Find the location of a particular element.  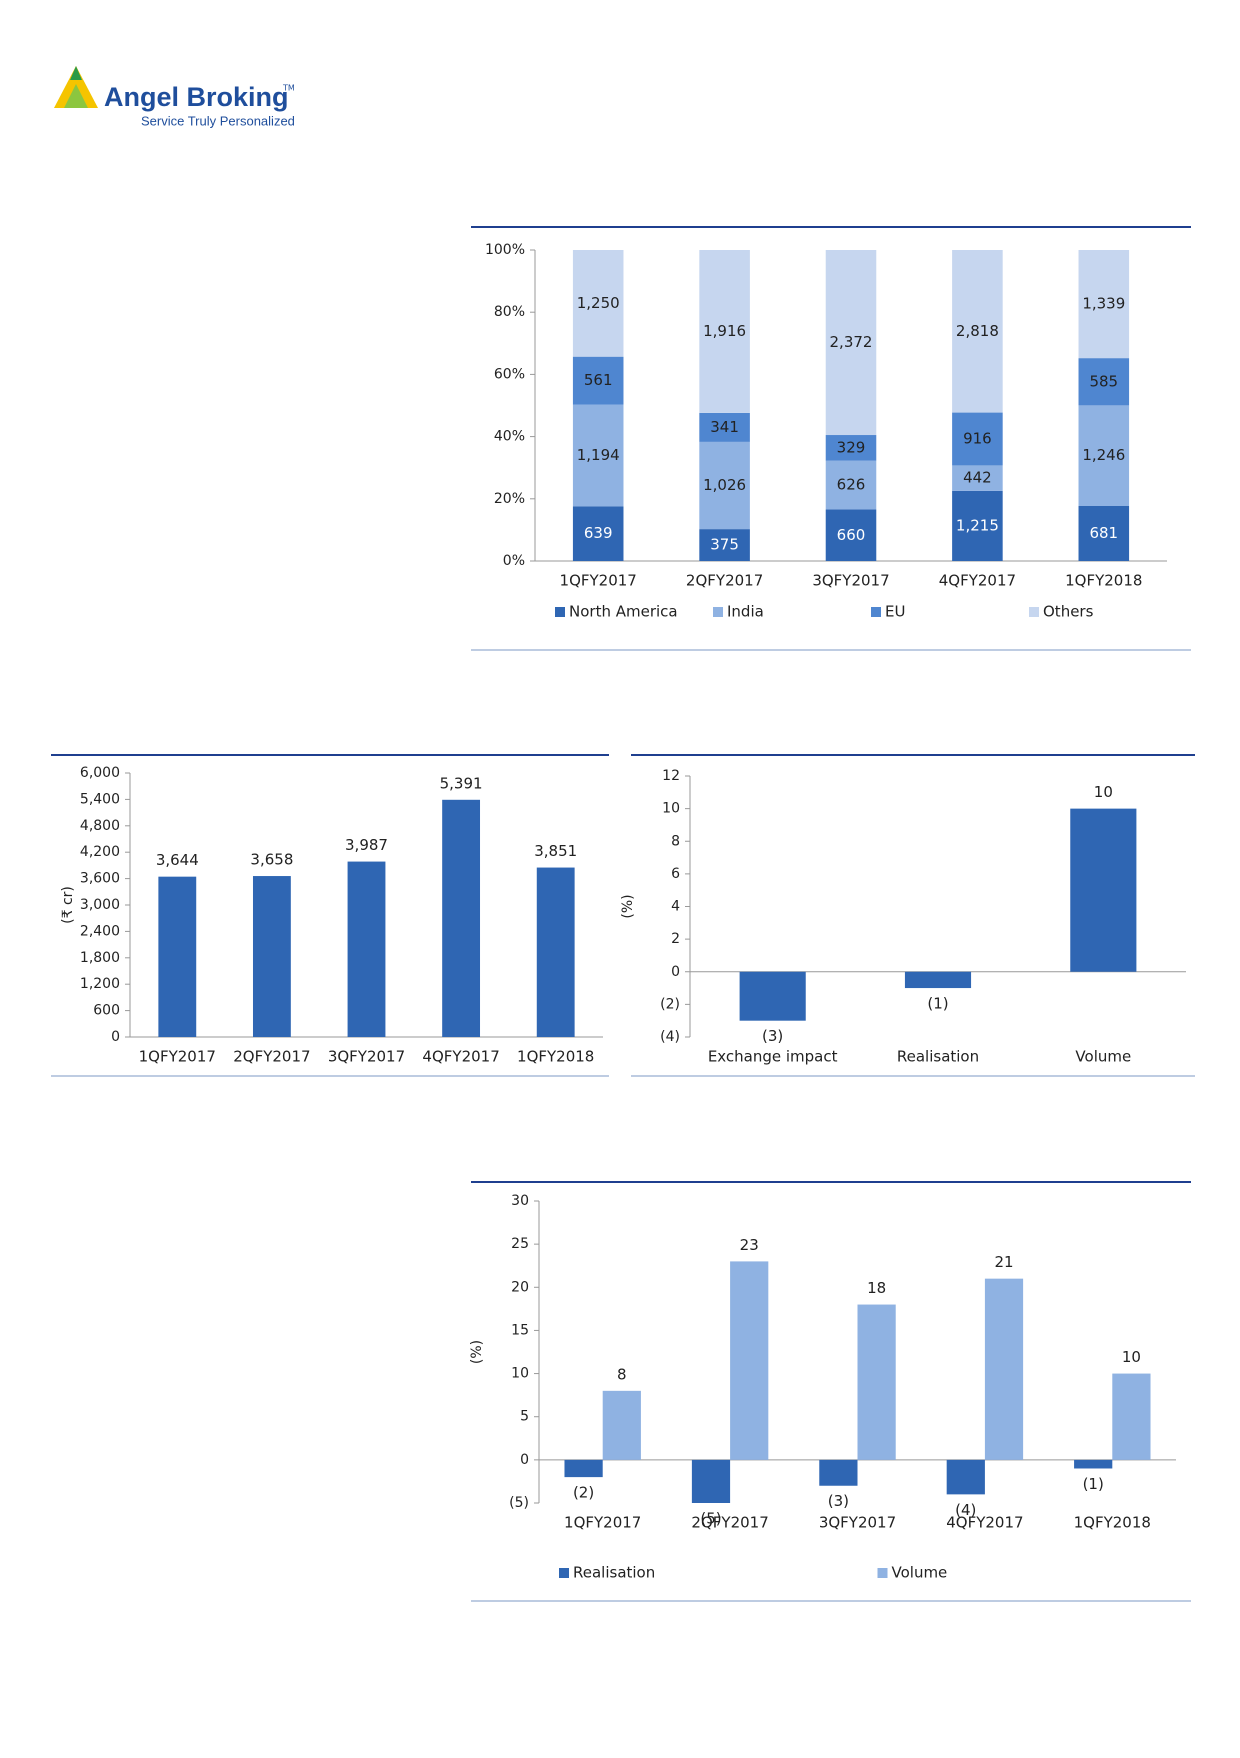

legend-label: Realisation is located at coordinates (614, 1573).